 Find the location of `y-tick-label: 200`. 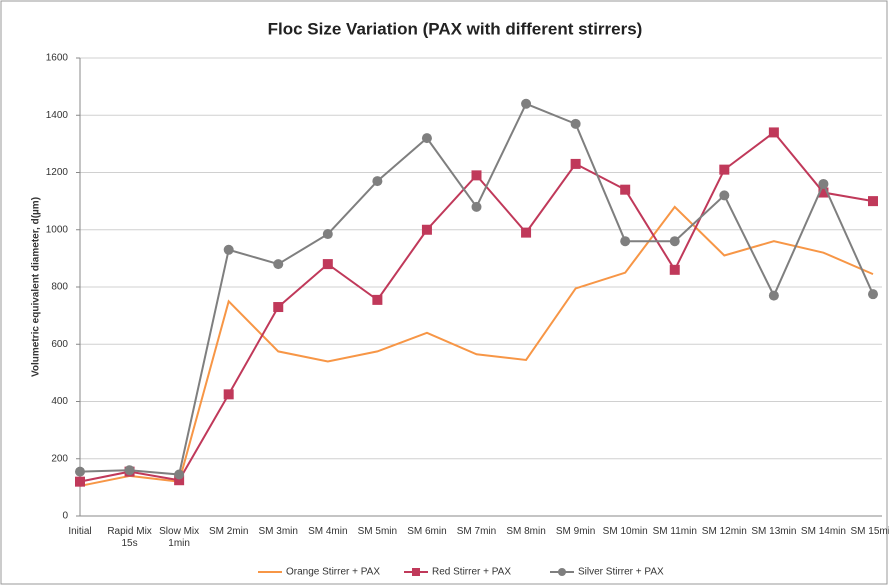

y-tick-label: 200 is located at coordinates (59, 458).